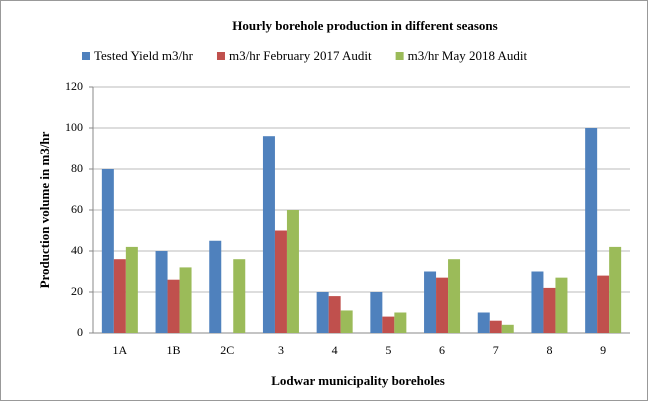 The width and height of the screenshot is (648, 401). Describe the element at coordinates (603, 350) in the screenshot. I see `x-tick-label: 9` at that location.